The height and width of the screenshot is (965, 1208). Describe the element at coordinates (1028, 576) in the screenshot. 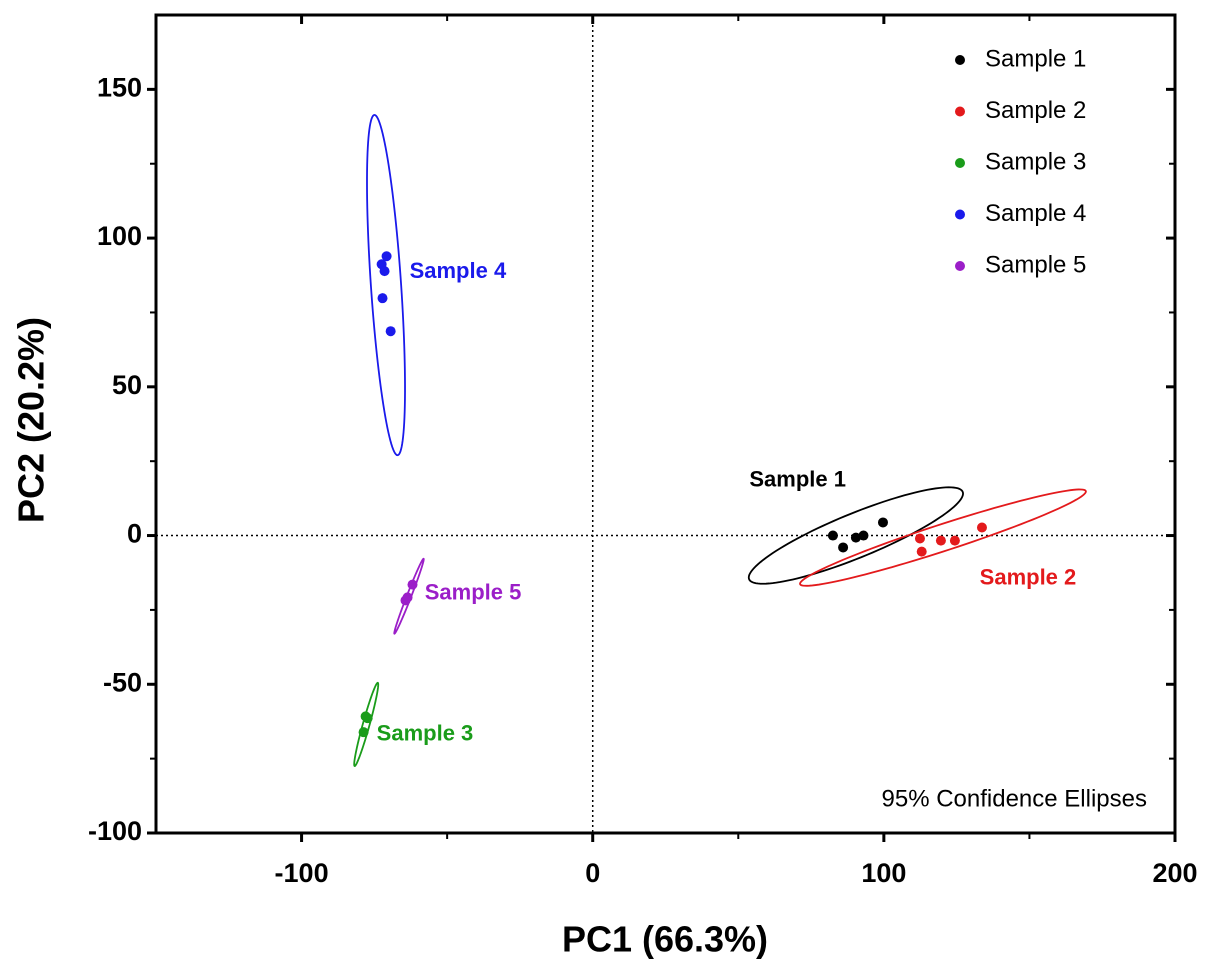

I see `annotation: Sample 2` at that location.